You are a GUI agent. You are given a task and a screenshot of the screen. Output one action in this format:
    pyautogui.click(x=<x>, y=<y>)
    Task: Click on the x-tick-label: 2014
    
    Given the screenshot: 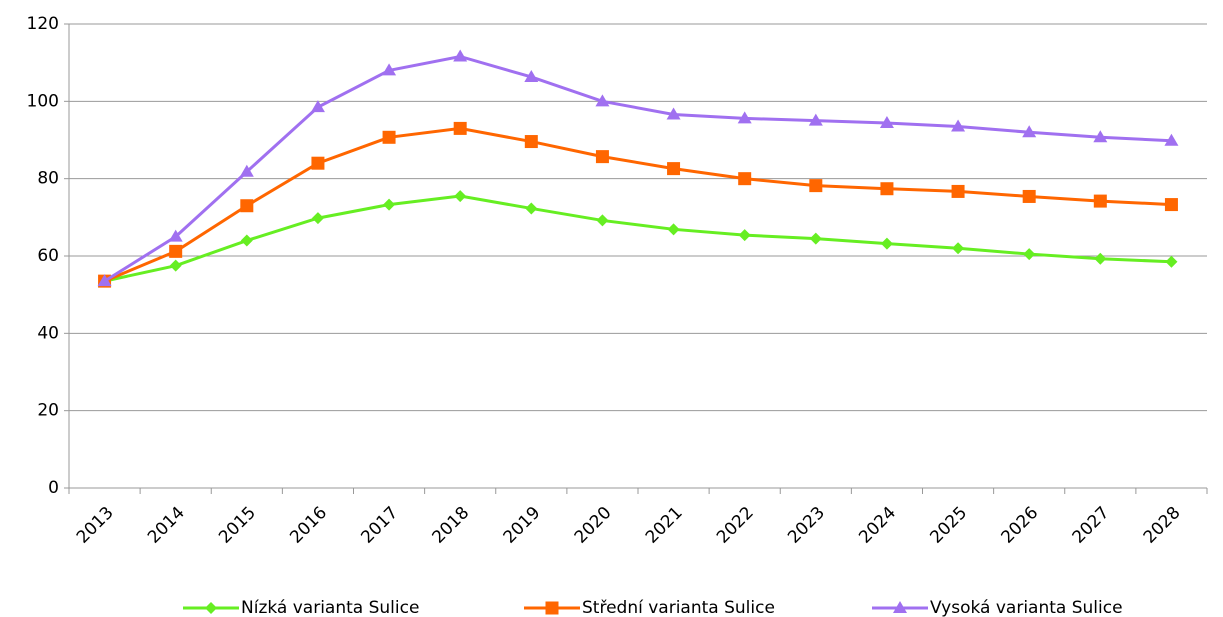 What is the action you would take?
    pyautogui.click(x=166, y=525)
    